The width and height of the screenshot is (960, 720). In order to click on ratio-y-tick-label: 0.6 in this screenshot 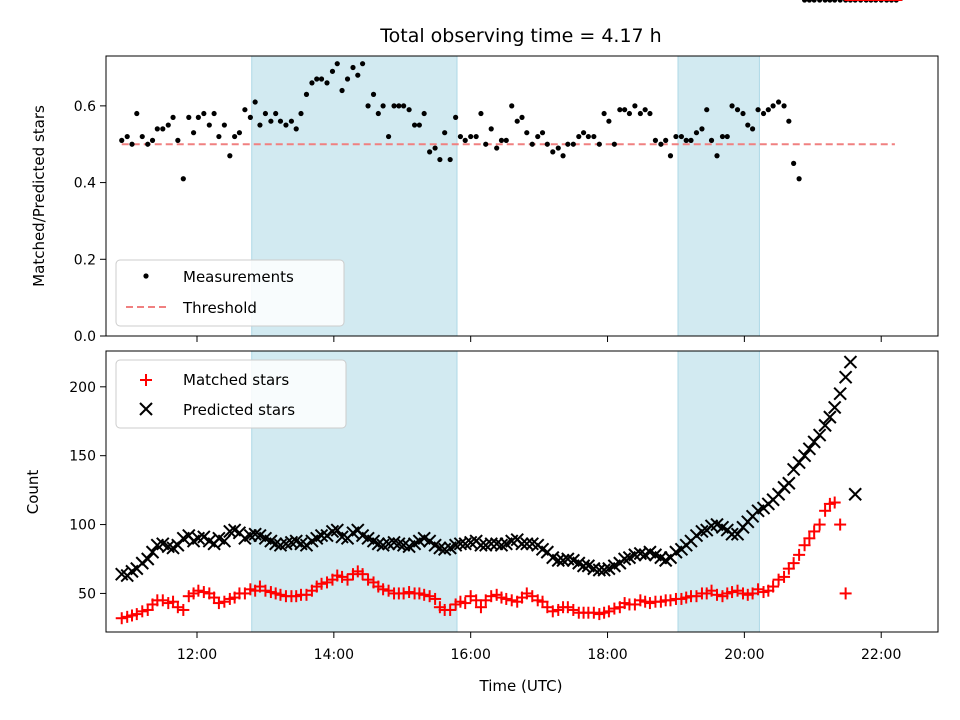, I will do `click(85, 107)`.